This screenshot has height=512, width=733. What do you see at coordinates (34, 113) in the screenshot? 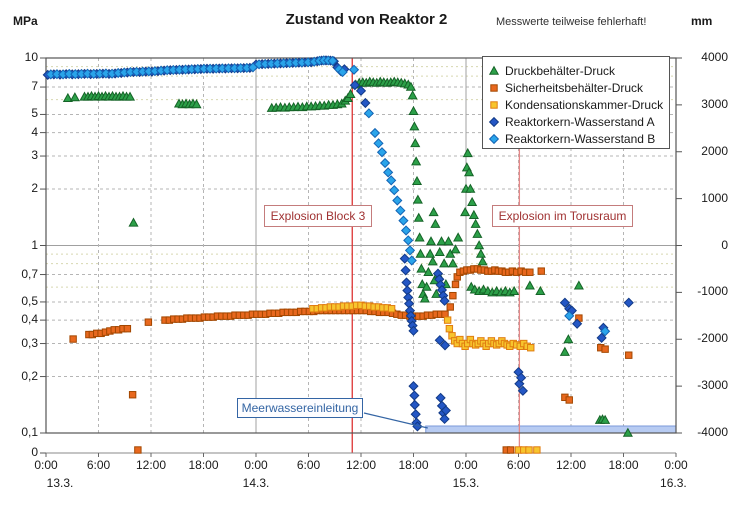
I see `left-tick-label: 5` at bounding box center [34, 113].